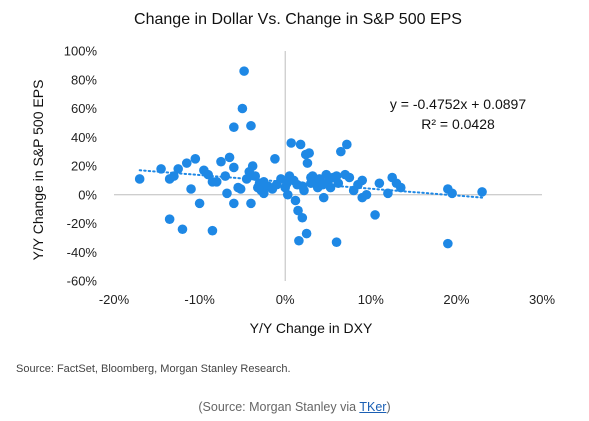 The width and height of the screenshot is (589, 421). Describe the element at coordinates (458, 104) in the screenshot. I see `trendline-equation: y = -0.4752x + 0.0897` at that location.